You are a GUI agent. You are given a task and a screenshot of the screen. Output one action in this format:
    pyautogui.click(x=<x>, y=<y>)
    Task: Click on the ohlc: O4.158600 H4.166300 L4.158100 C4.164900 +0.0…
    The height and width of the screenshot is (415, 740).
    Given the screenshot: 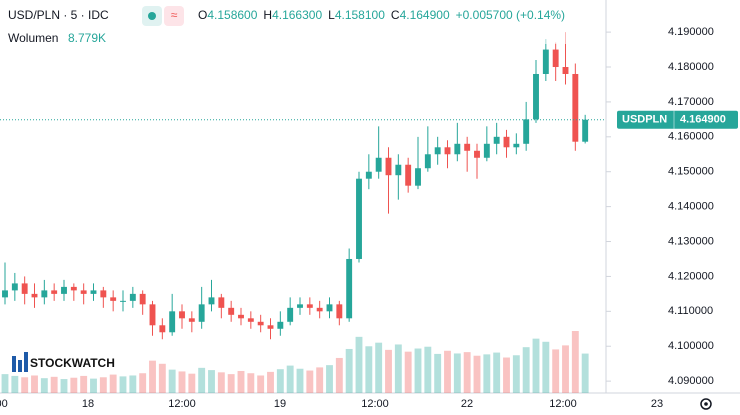 What is the action you would take?
    pyautogui.click(x=381, y=15)
    